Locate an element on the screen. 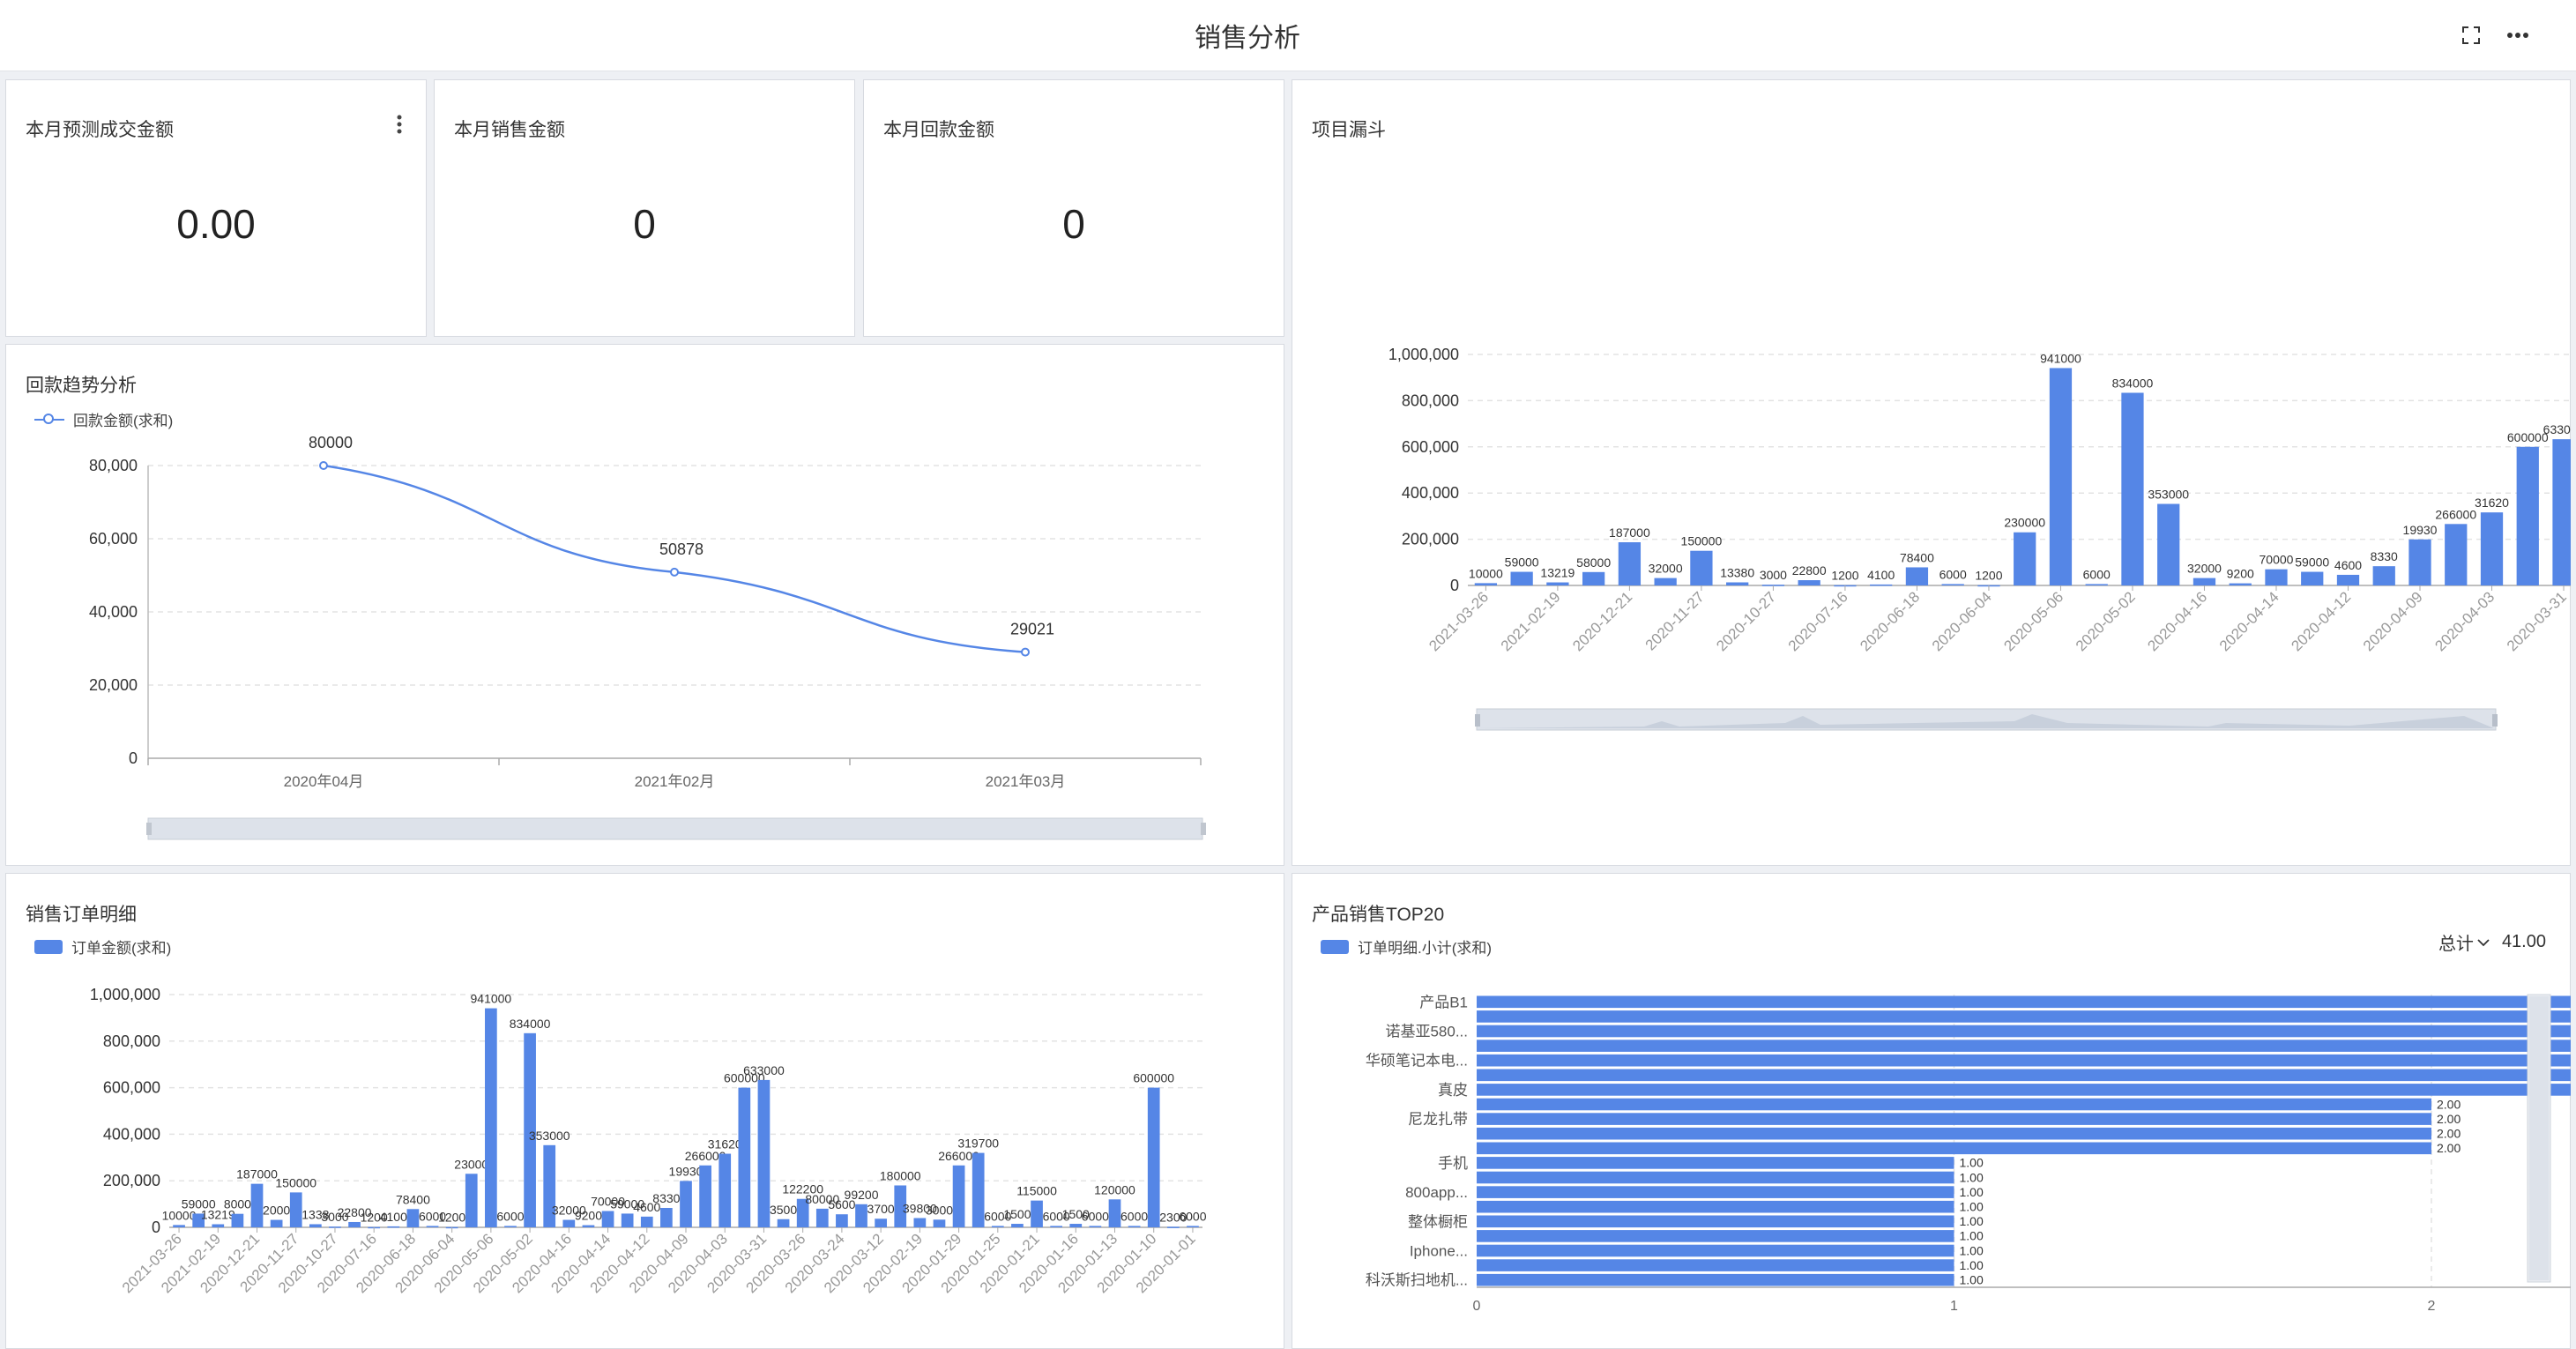  bar-value-label: 2300 is located at coordinates (1173, 1217).